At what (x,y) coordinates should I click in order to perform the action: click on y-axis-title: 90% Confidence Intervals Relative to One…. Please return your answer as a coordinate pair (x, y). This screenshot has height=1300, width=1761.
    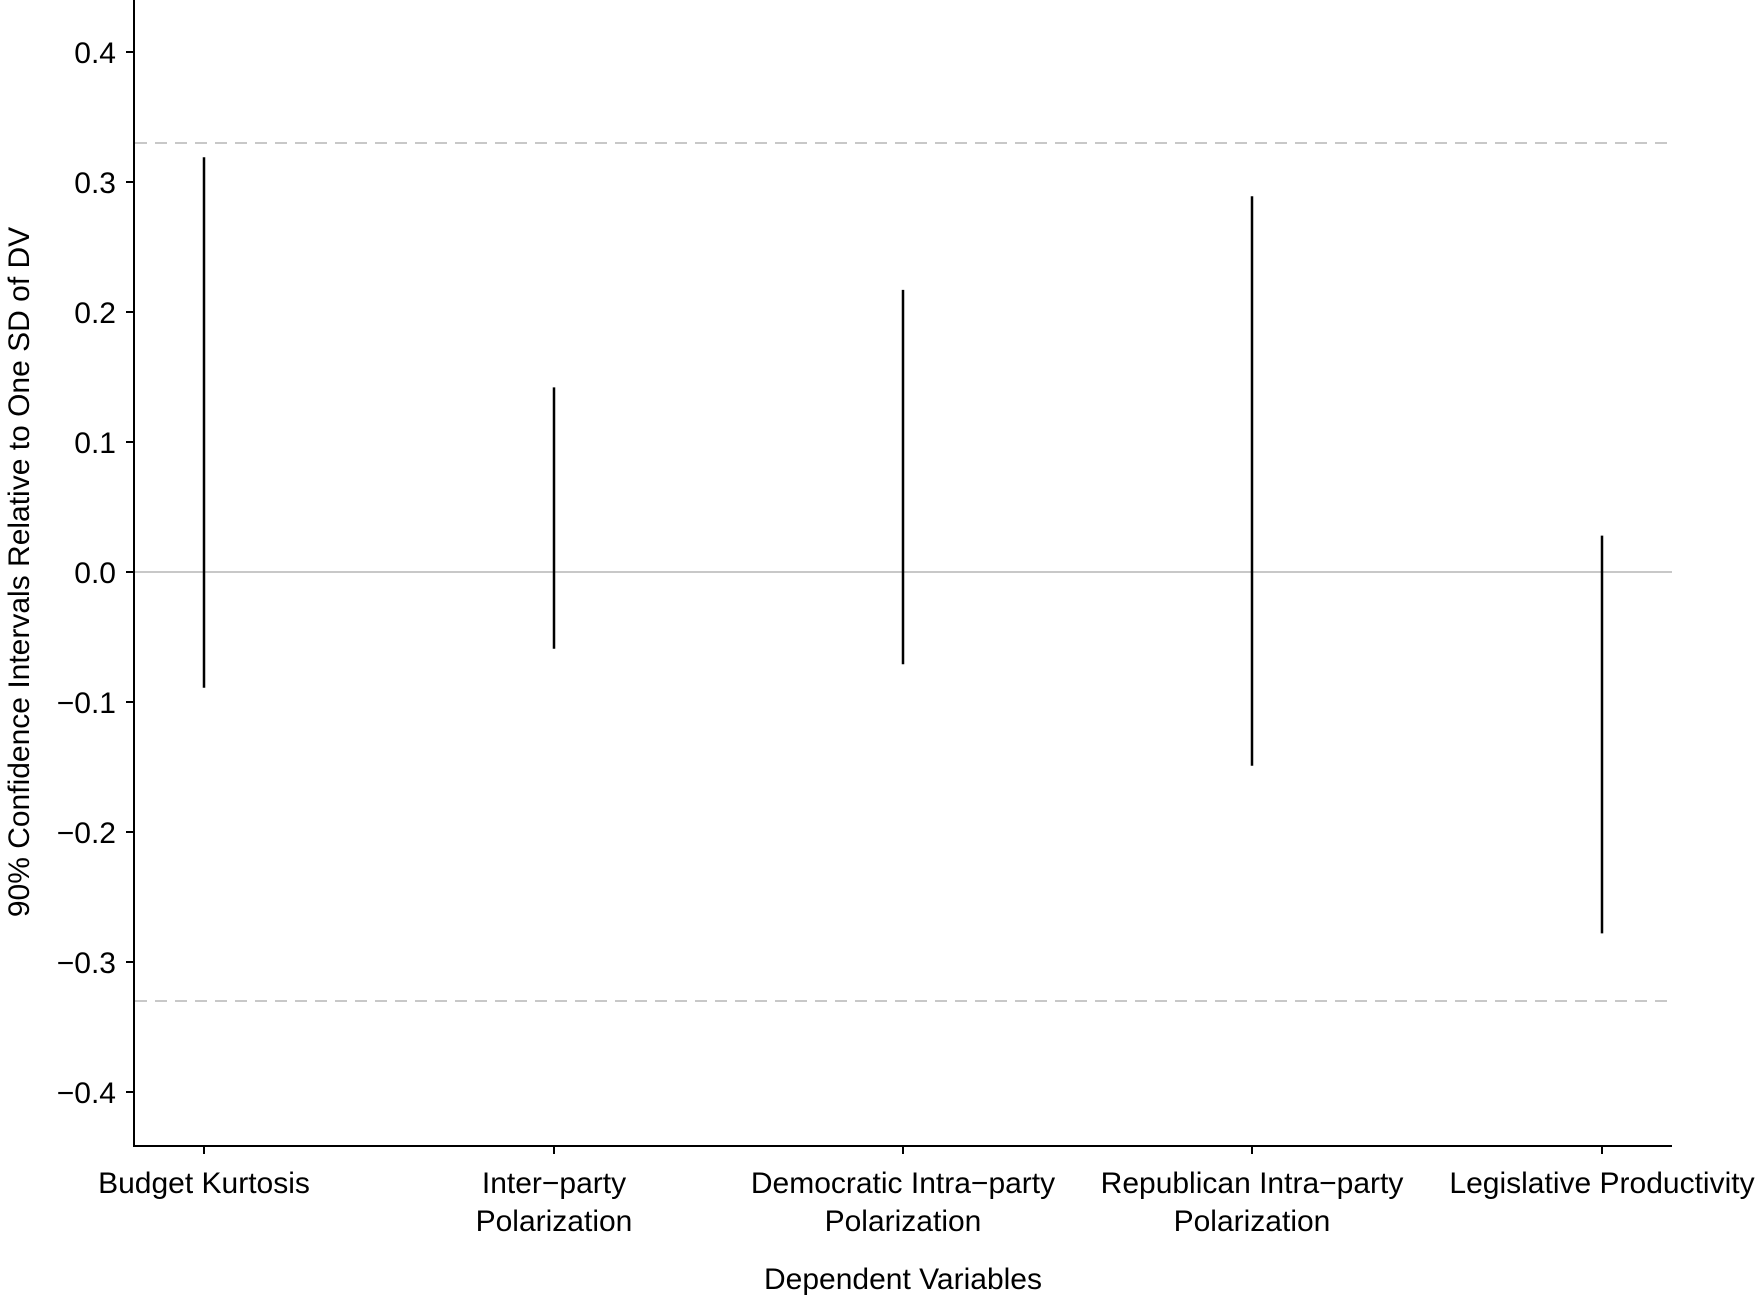
    Looking at the image, I should click on (19, 572).